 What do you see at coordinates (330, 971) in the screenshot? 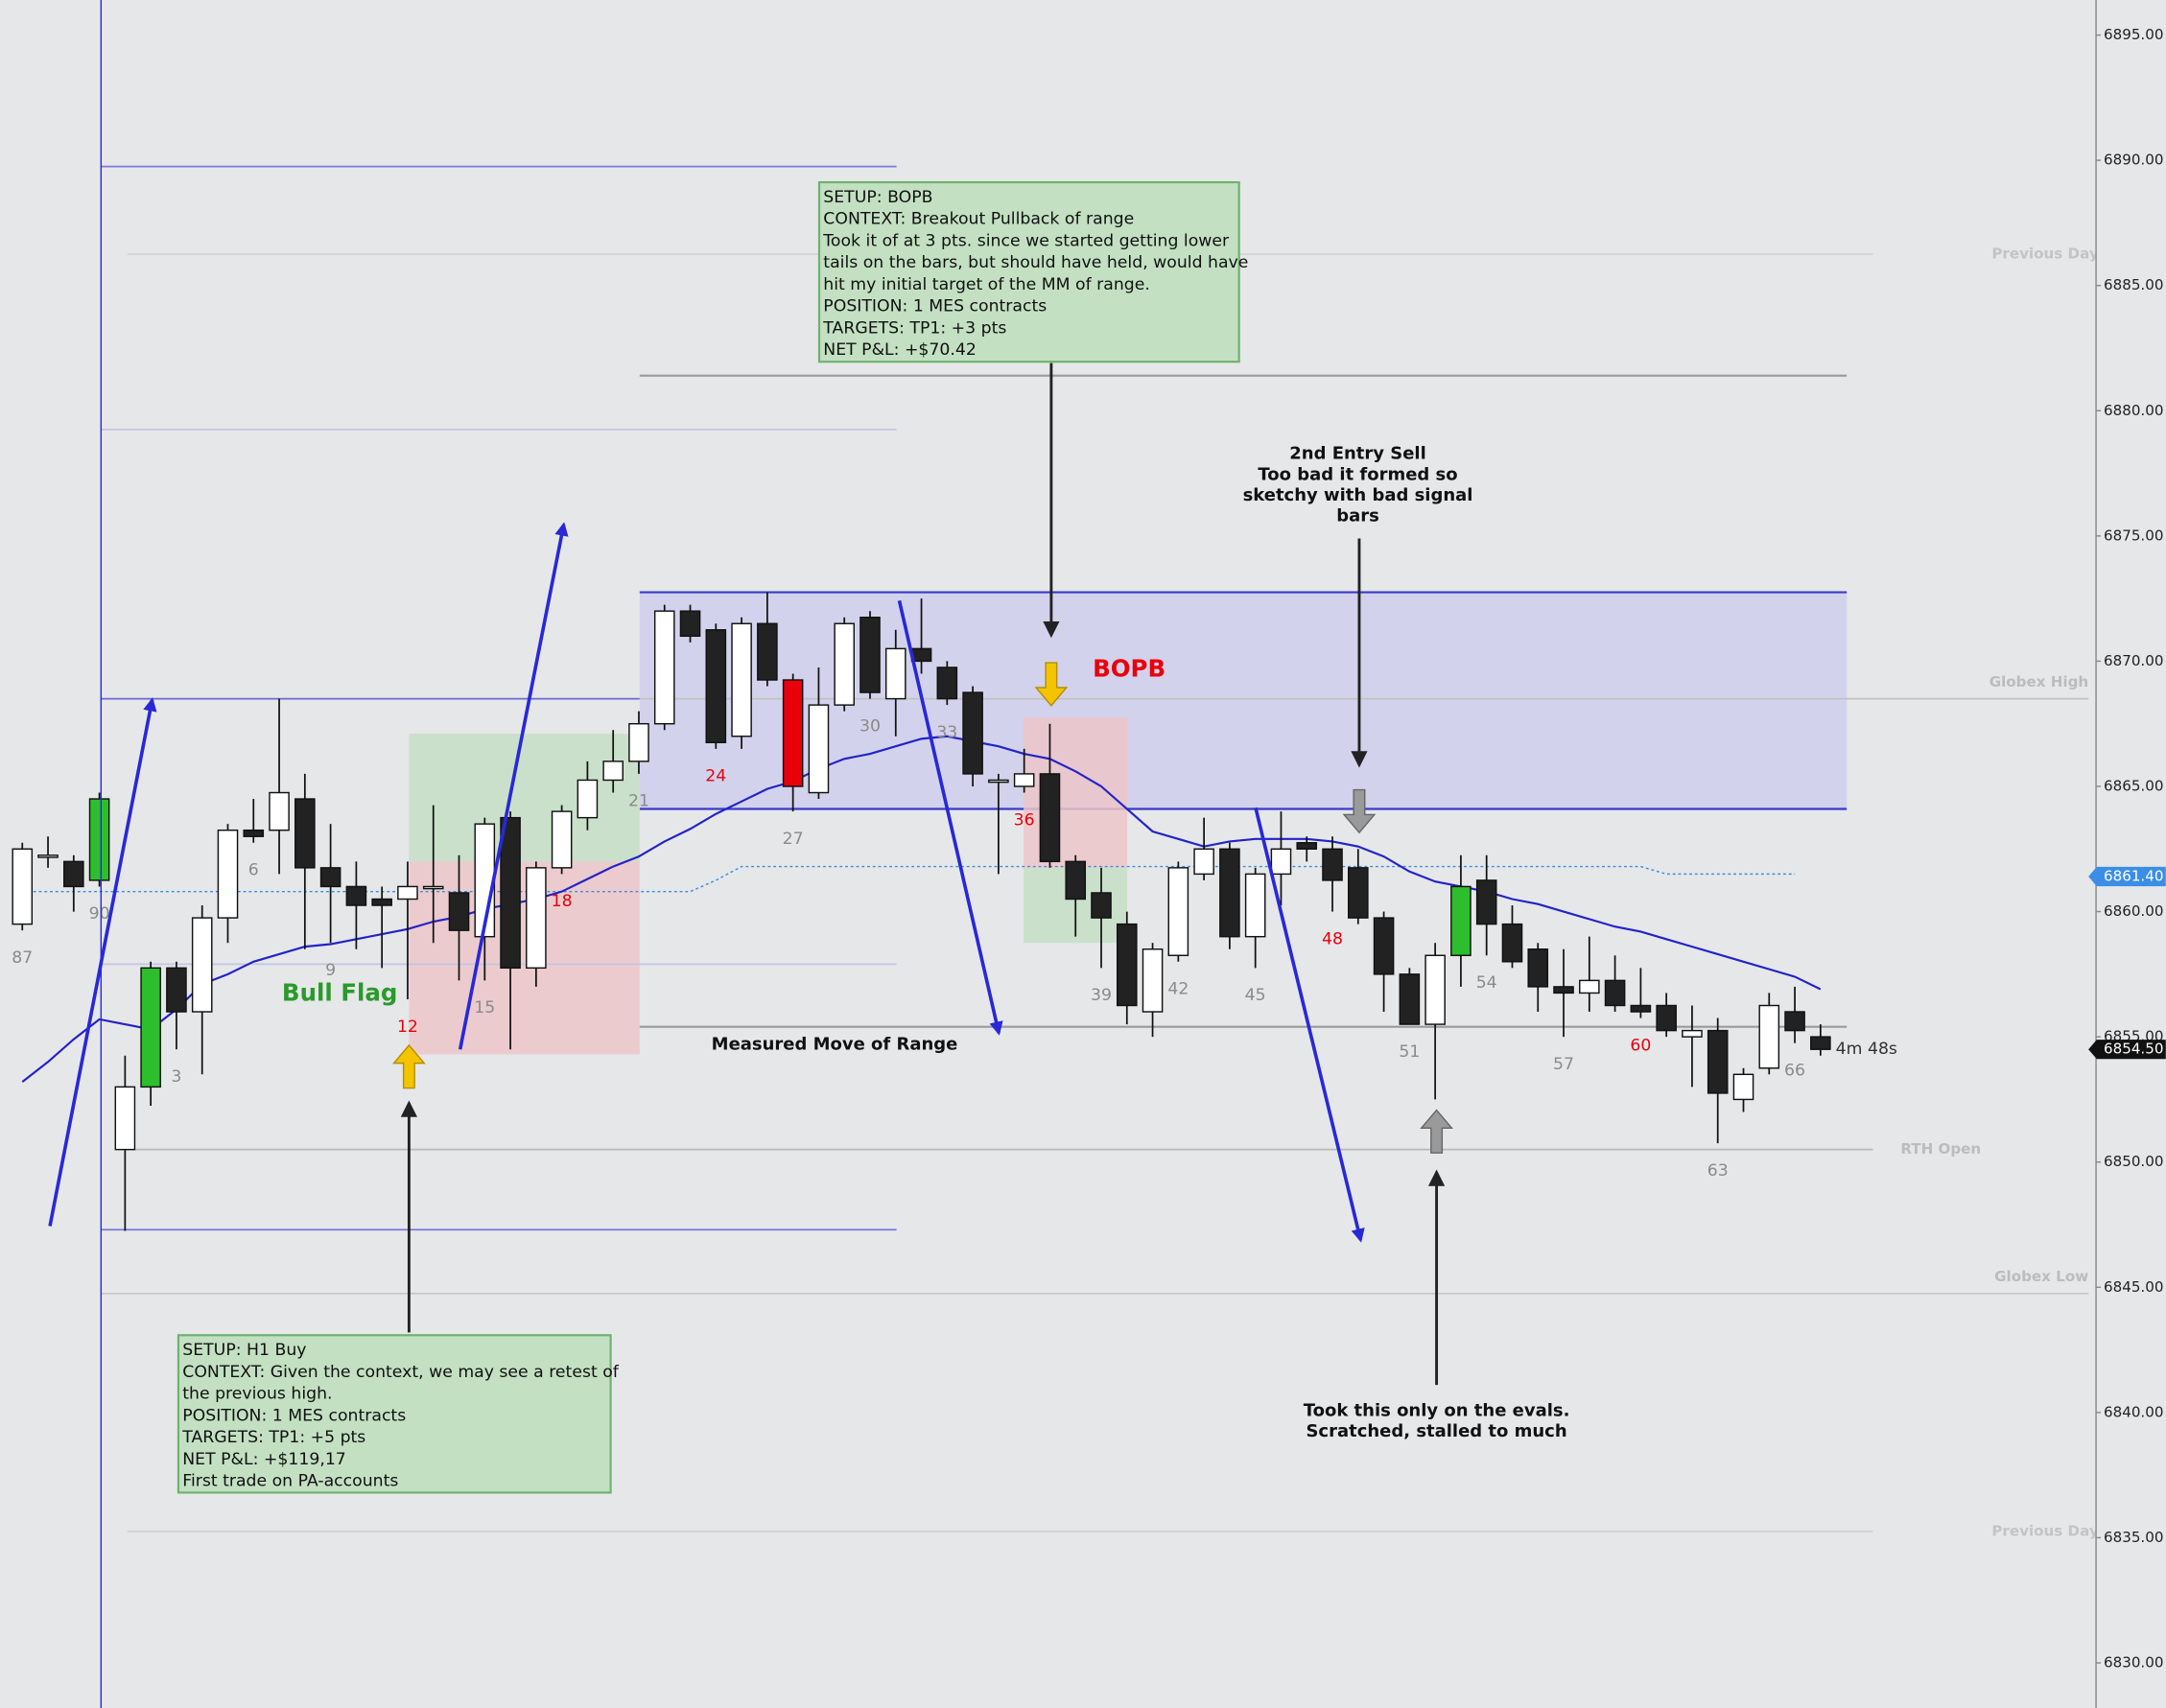
I see `bar-number: 9` at bounding box center [330, 971].